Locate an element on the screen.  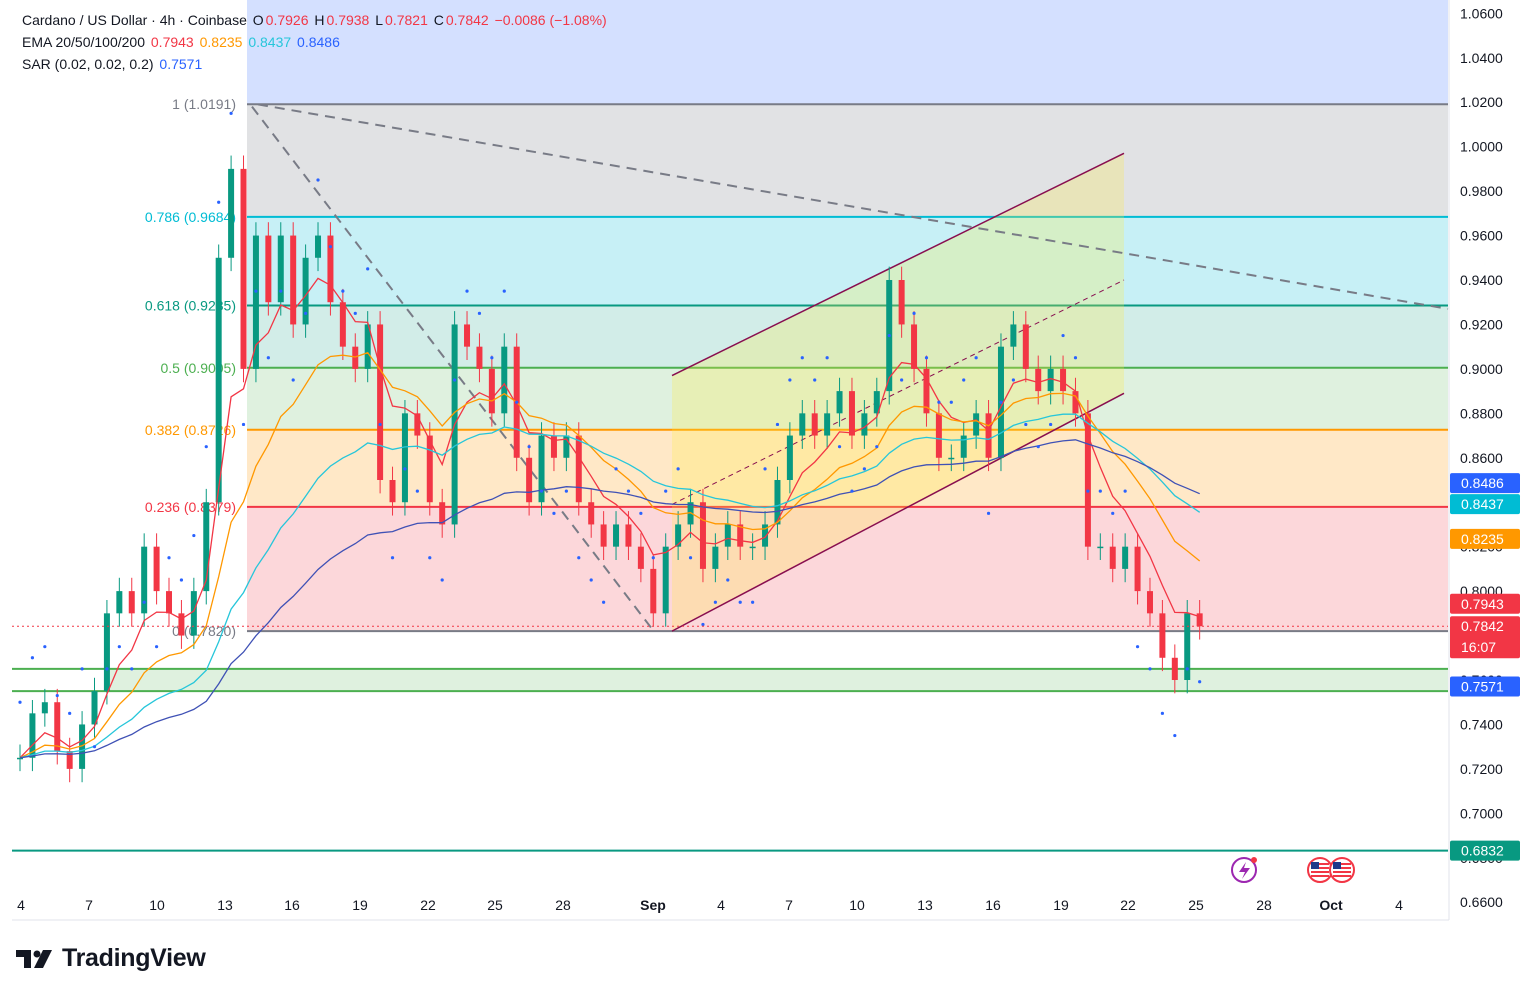
channel-upper is located at coordinates (898, 264).